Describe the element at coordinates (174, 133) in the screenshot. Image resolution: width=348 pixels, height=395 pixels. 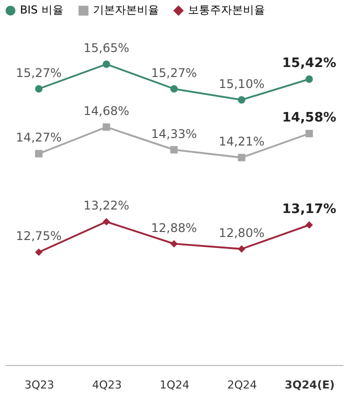
I see `data-label: 14,33%` at that location.